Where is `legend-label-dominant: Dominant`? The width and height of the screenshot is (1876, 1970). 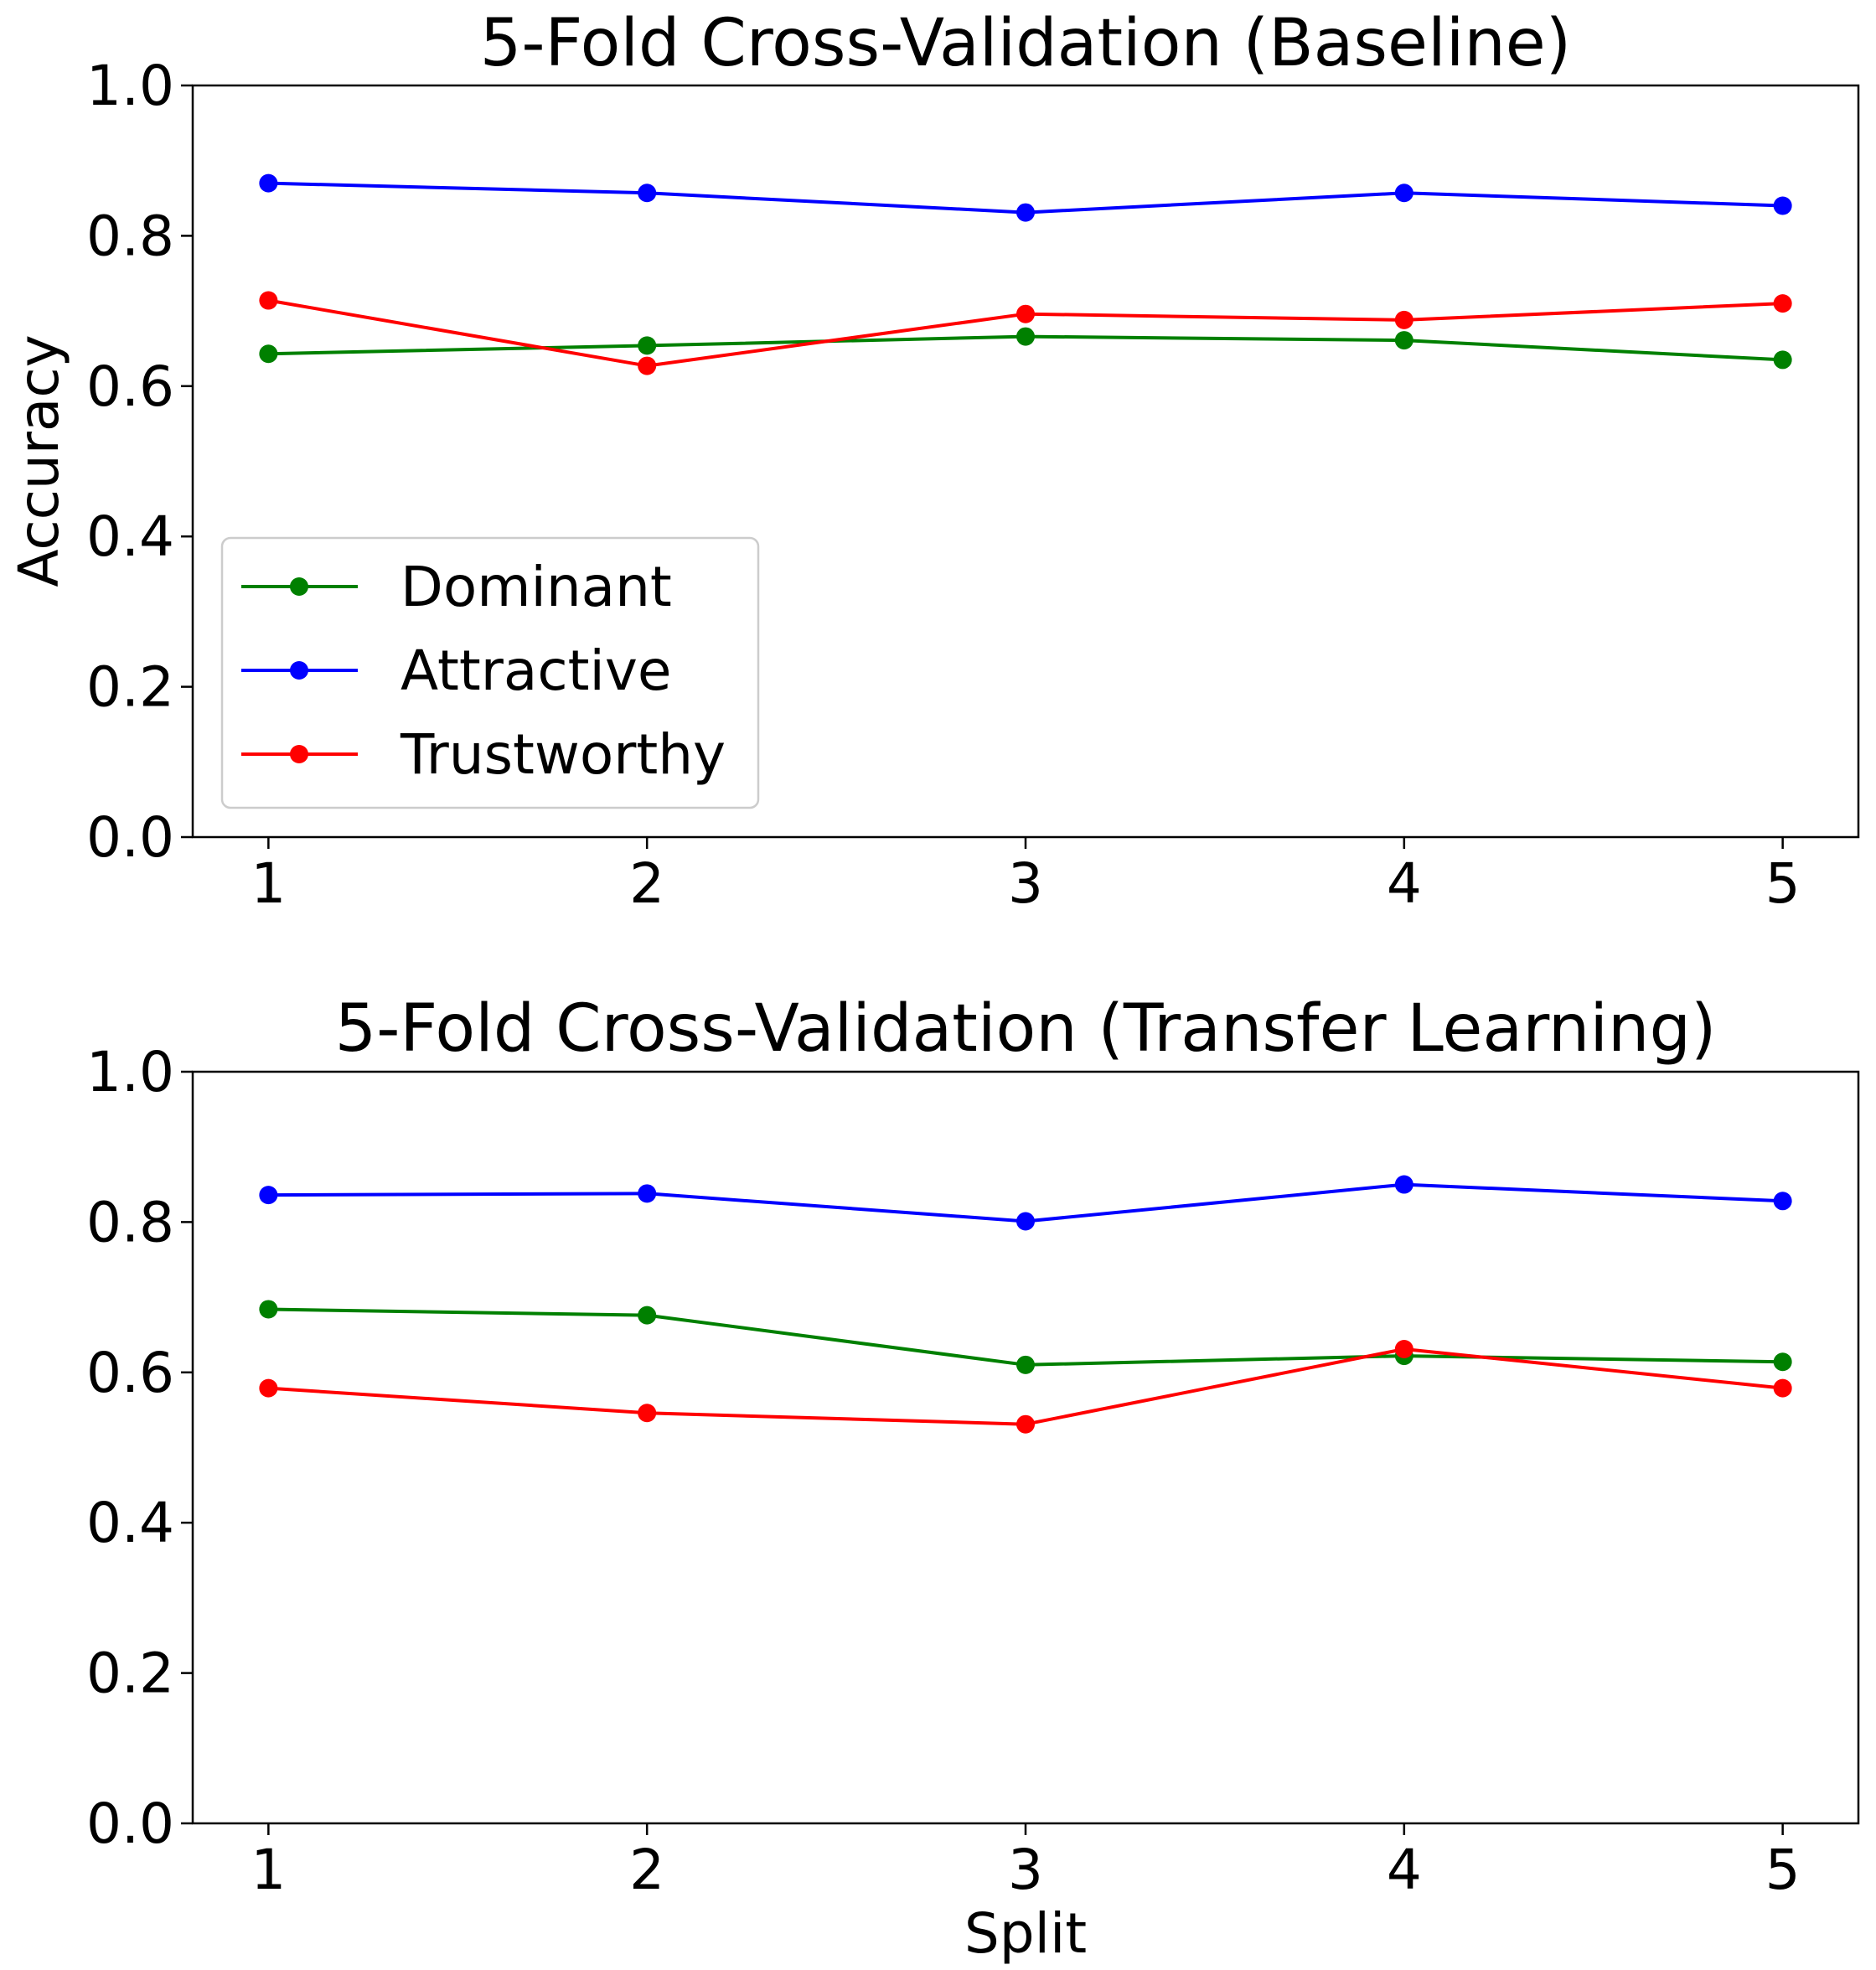 legend-label-dominant: Dominant is located at coordinates (537, 587).